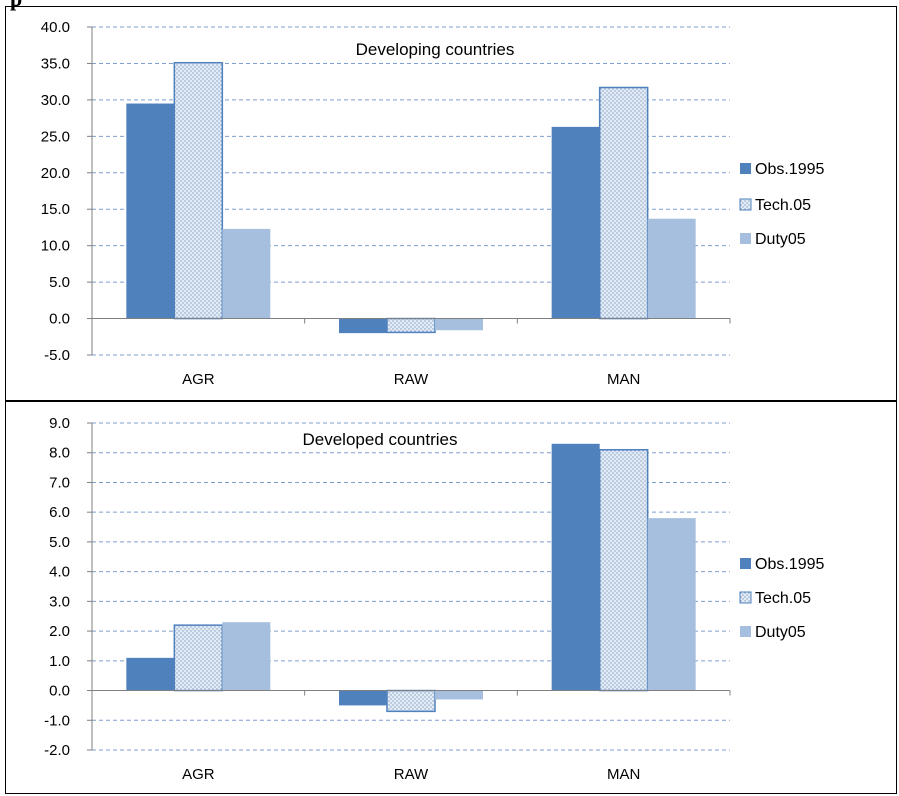 This screenshot has width=899, height=796. I want to click on panel-divider, so click(451, 401).